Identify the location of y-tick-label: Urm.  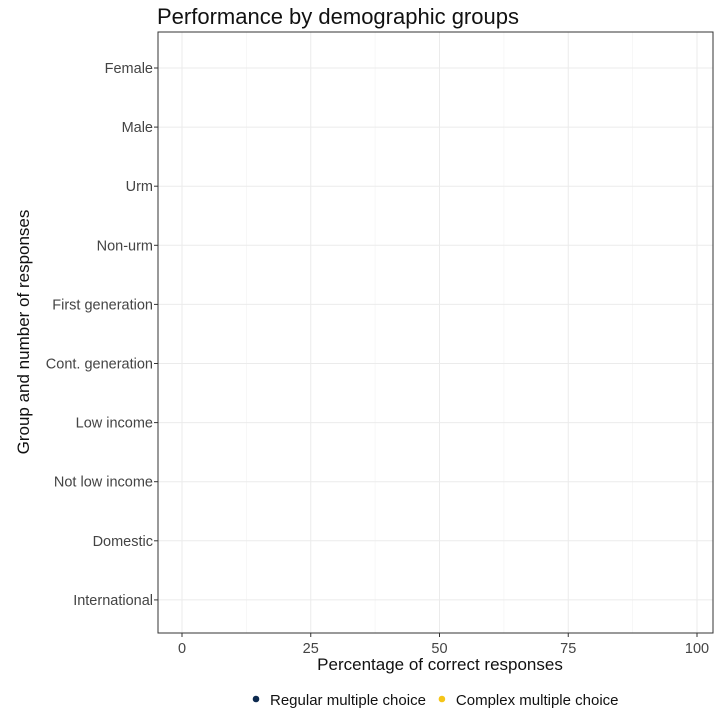
(139, 187).